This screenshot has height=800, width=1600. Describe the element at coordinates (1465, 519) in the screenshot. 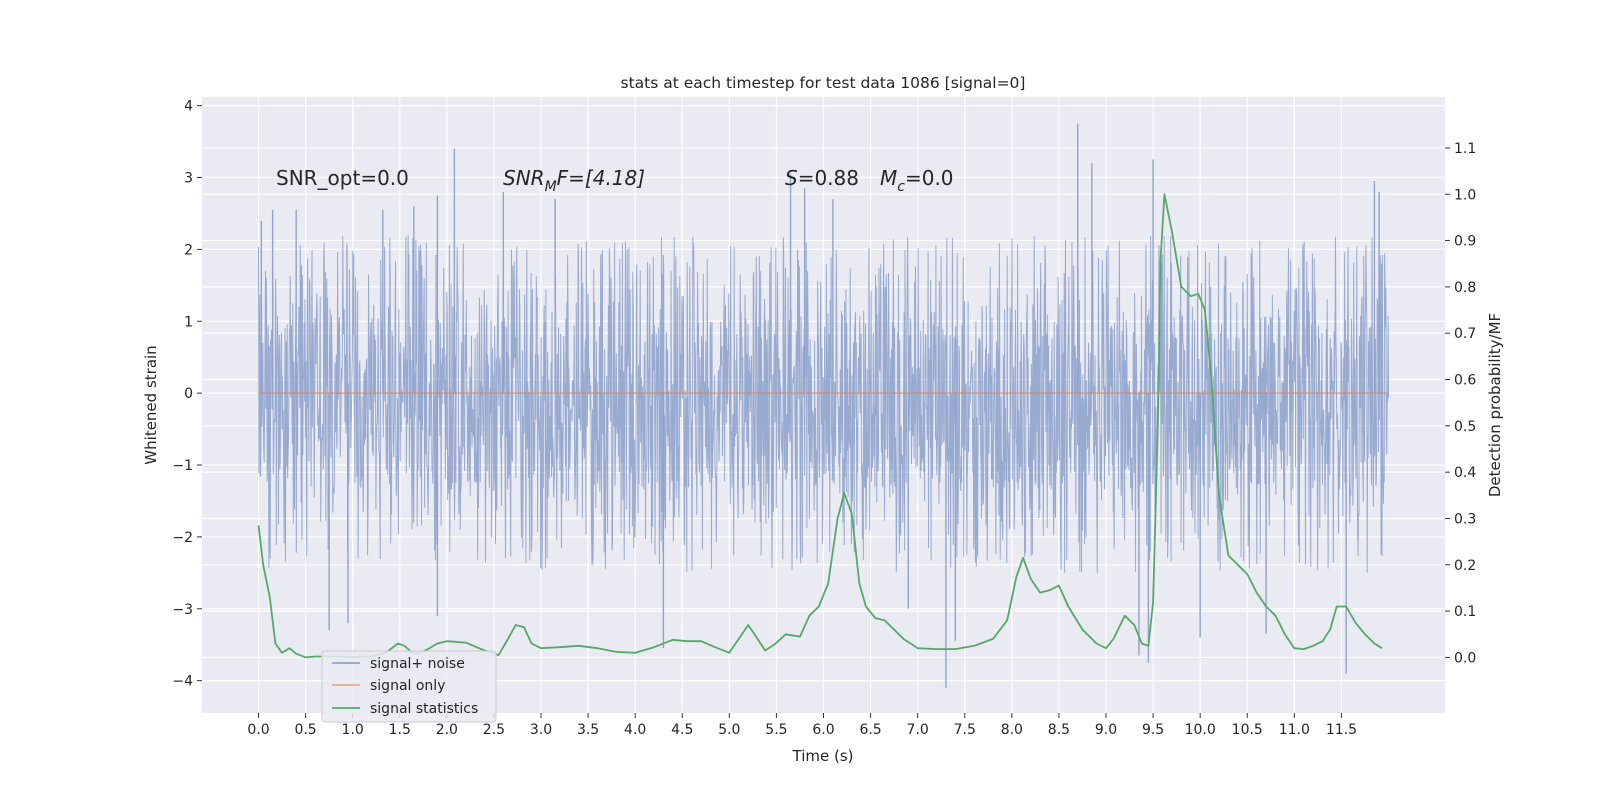

I see `y2-tick-label: 0.3` at that location.